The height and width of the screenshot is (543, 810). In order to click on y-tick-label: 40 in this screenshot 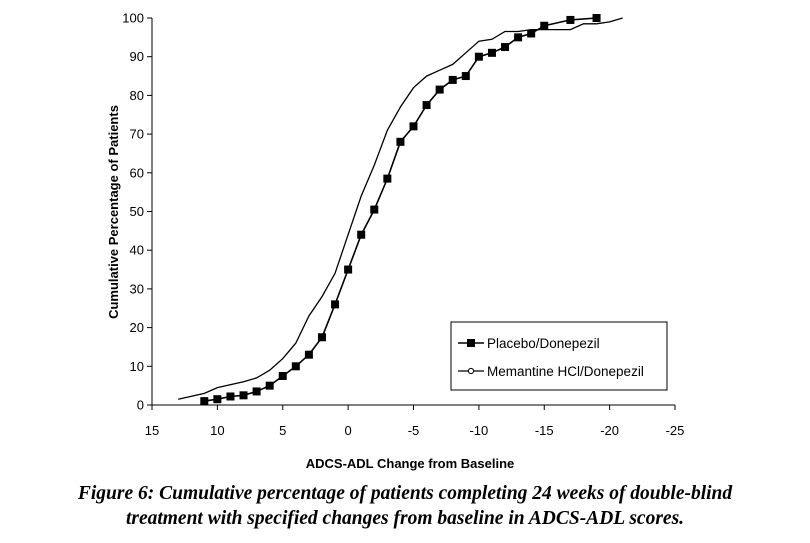, I will do `click(137, 250)`.